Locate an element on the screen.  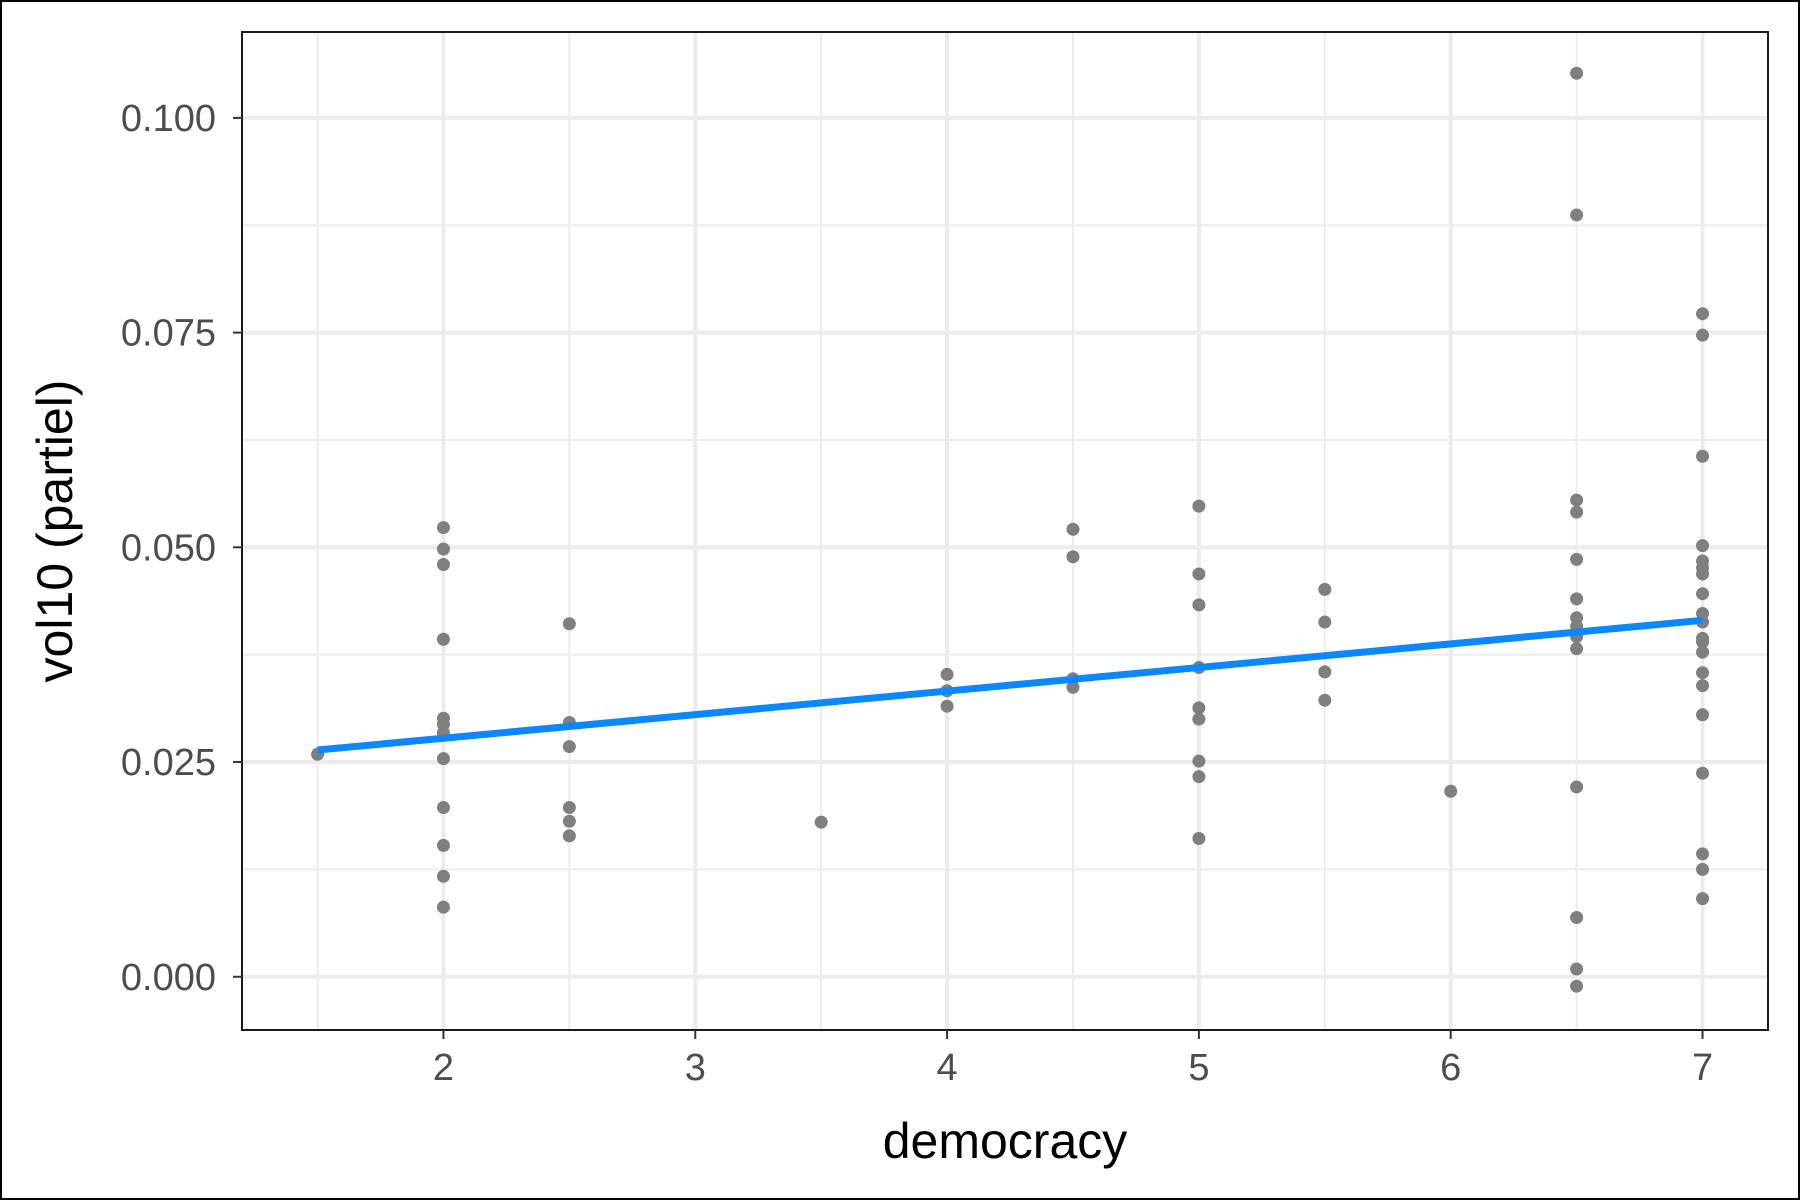
x-tick-label: 2 is located at coordinates (443, 1068).